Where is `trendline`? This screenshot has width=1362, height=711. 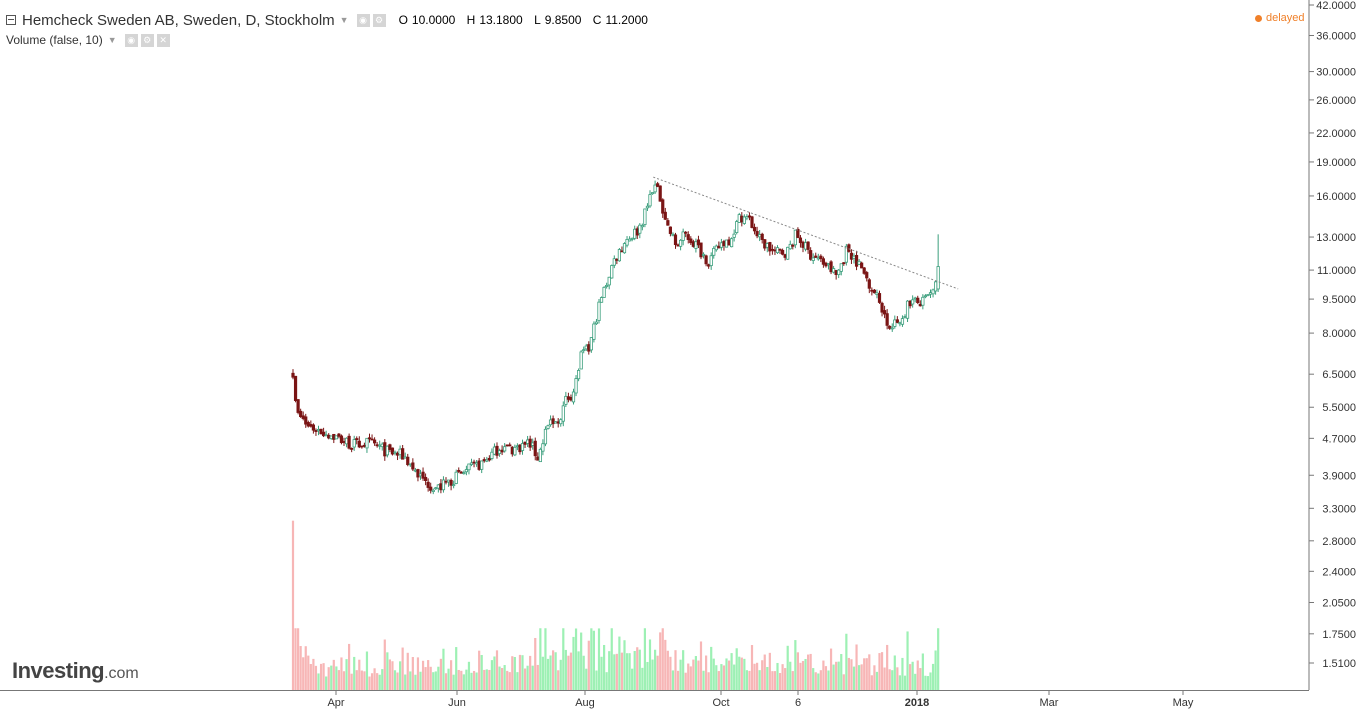 trendline is located at coordinates (806, 233).